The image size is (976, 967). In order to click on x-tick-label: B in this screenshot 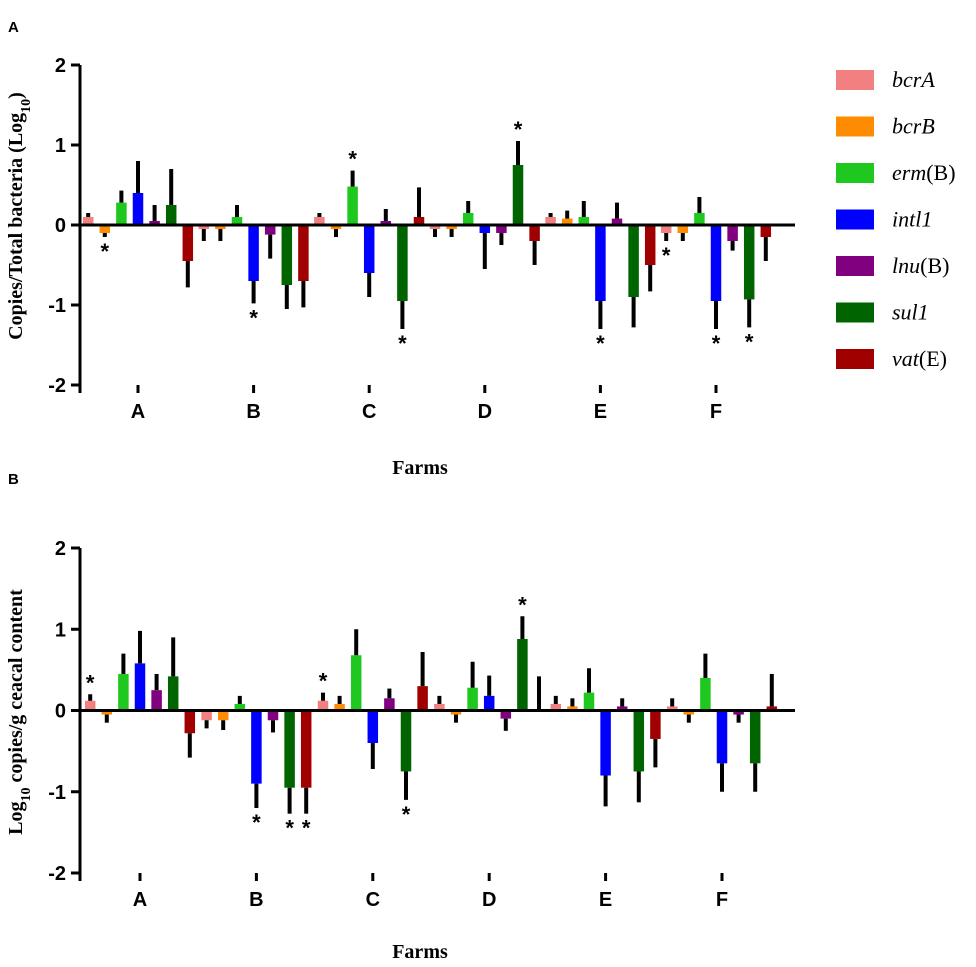, I will do `click(253, 412)`.